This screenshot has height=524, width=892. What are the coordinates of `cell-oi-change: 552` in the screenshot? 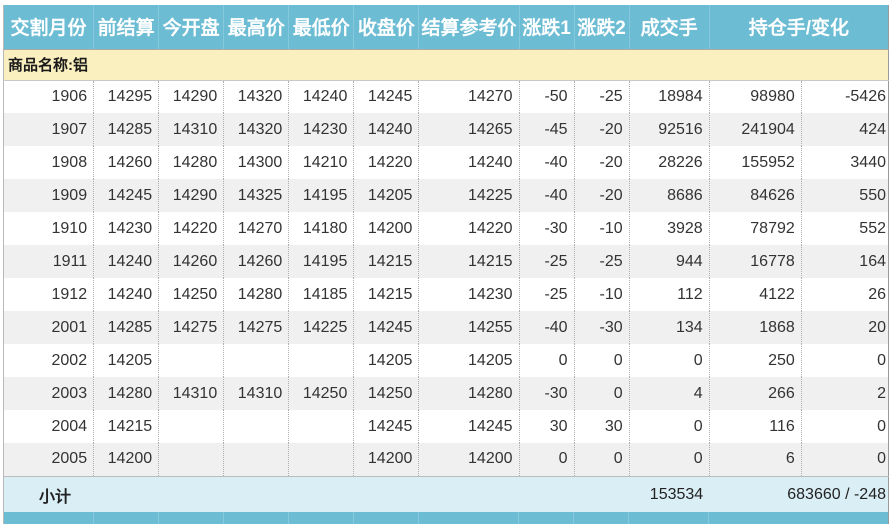 It's located at (845, 228).